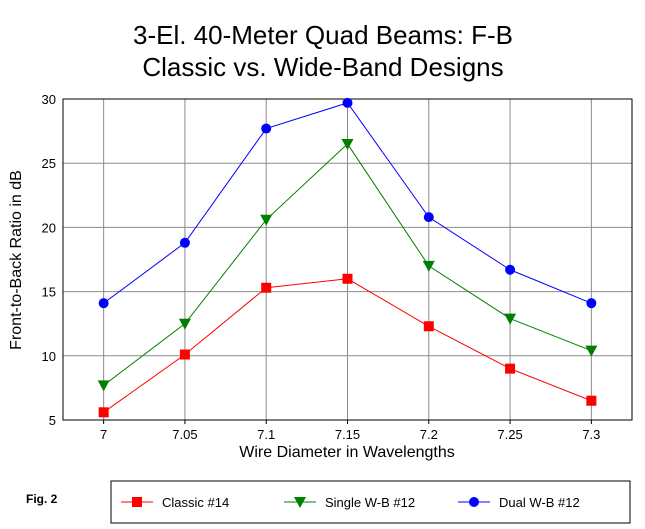 The height and width of the screenshot is (529, 645). What do you see at coordinates (49, 163) in the screenshot?
I see `y-tick-label: 25` at bounding box center [49, 163].